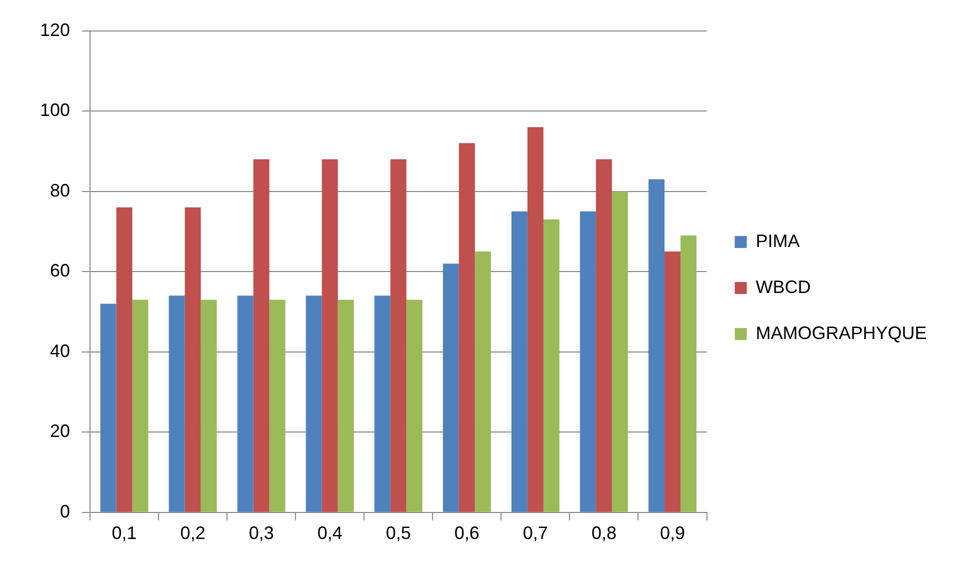  Describe the element at coordinates (603, 533) in the screenshot. I see `x-tick-label: 0,8` at that location.